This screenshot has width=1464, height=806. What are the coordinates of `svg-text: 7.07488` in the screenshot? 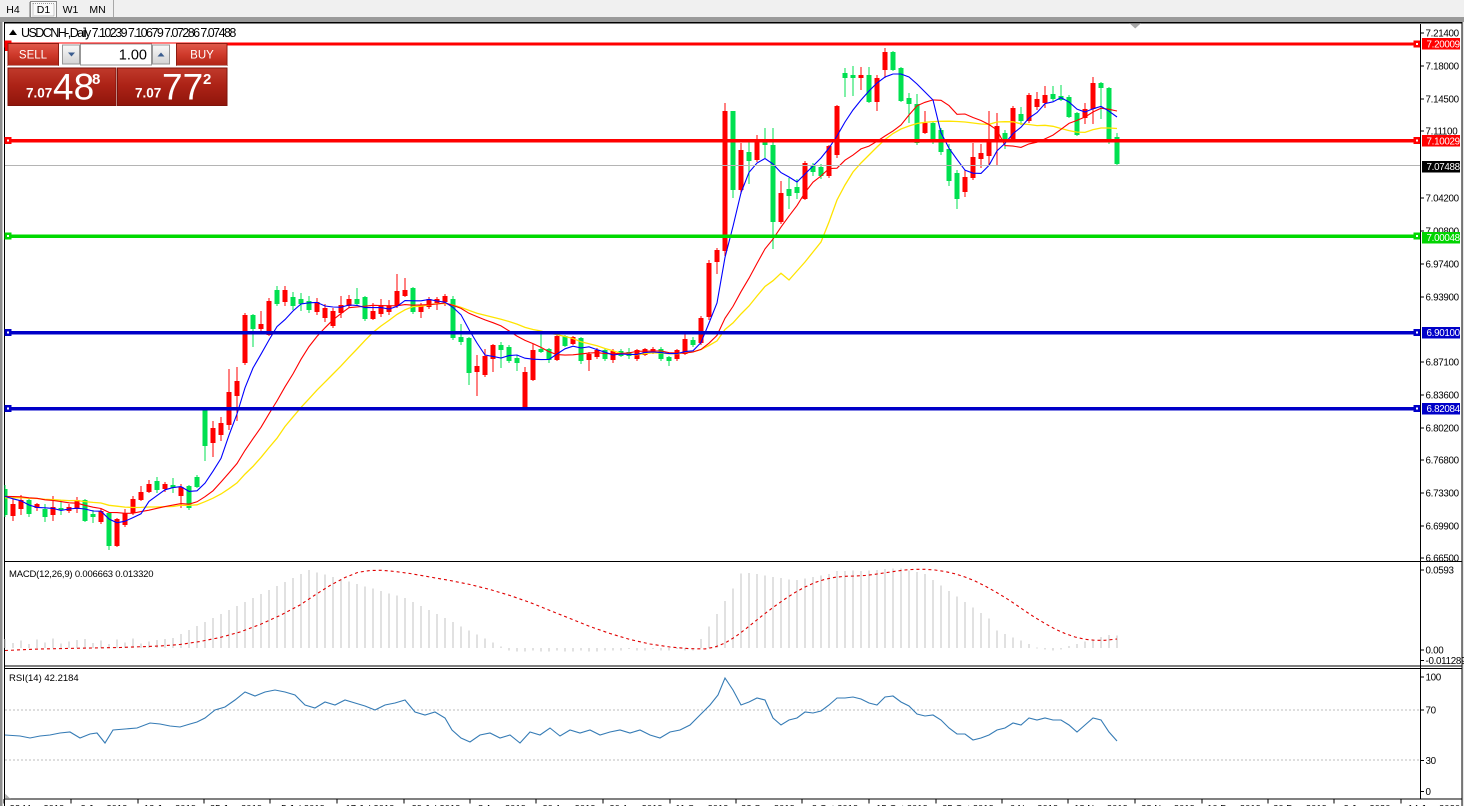 It's located at (1444, 167).